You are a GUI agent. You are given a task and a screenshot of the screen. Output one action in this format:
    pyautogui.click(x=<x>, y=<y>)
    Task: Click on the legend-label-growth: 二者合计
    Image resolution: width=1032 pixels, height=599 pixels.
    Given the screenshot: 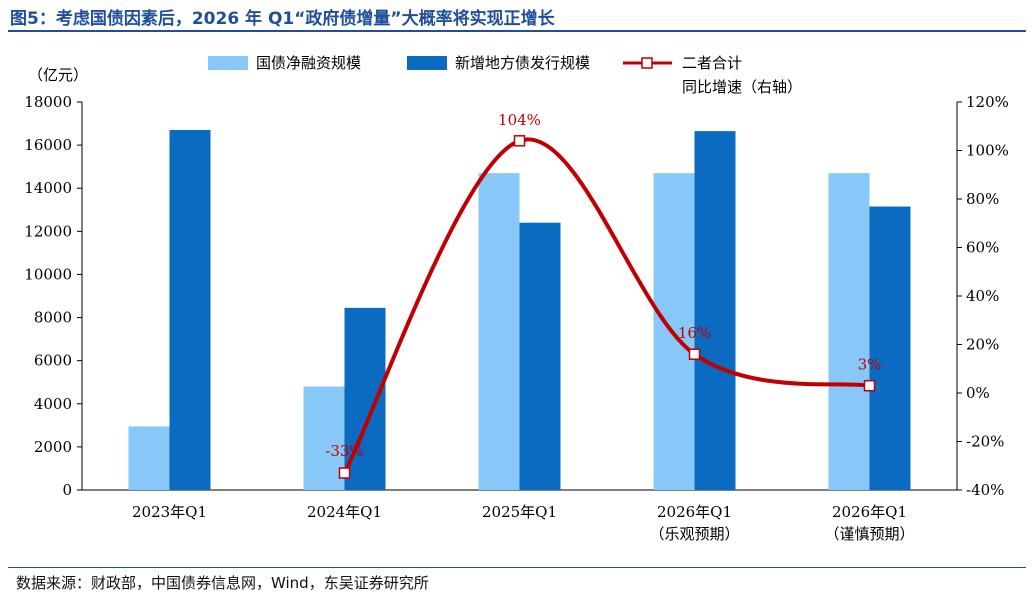 What is the action you would take?
    pyautogui.click(x=712, y=63)
    